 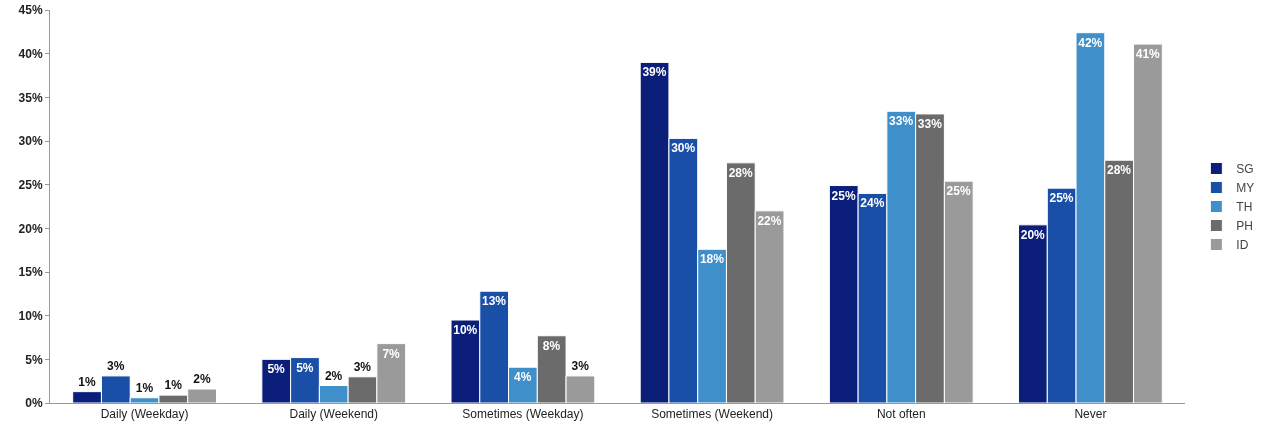 I want to click on data-label: 42%, so click(x=1090, y=42).